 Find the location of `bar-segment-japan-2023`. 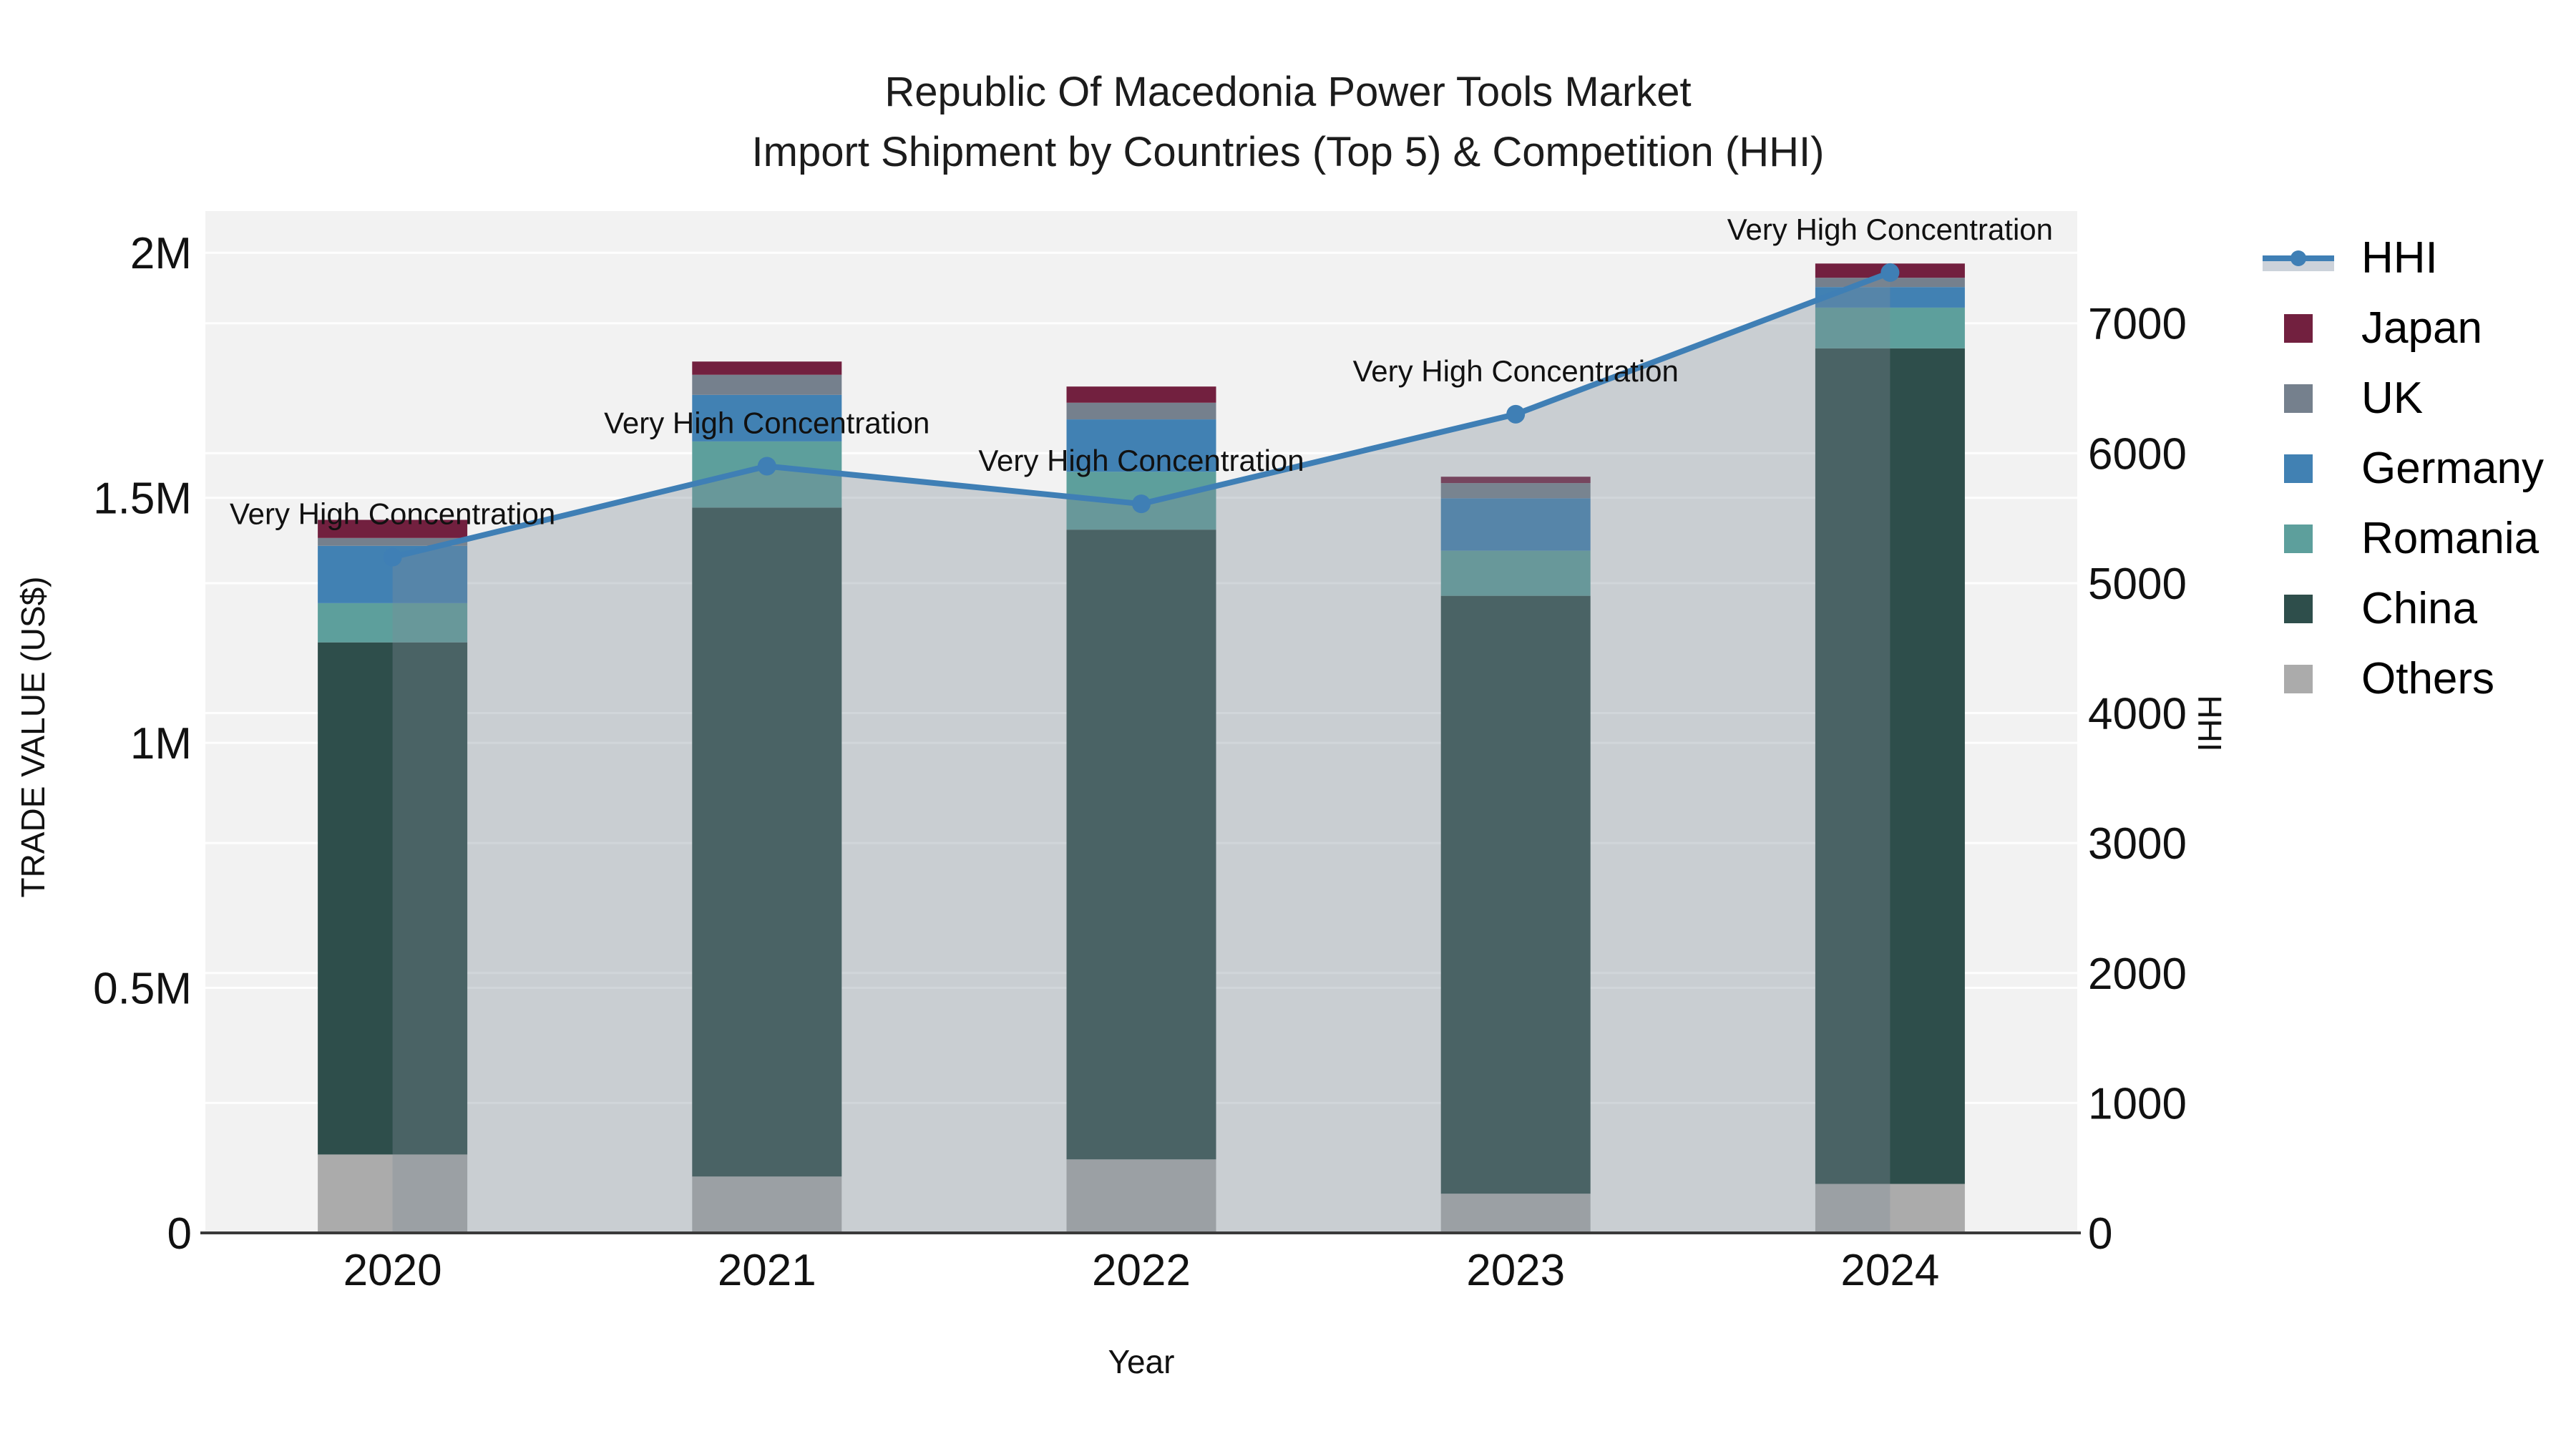

bar-segment-japan-2023 is located at coordinates (1515, 480).